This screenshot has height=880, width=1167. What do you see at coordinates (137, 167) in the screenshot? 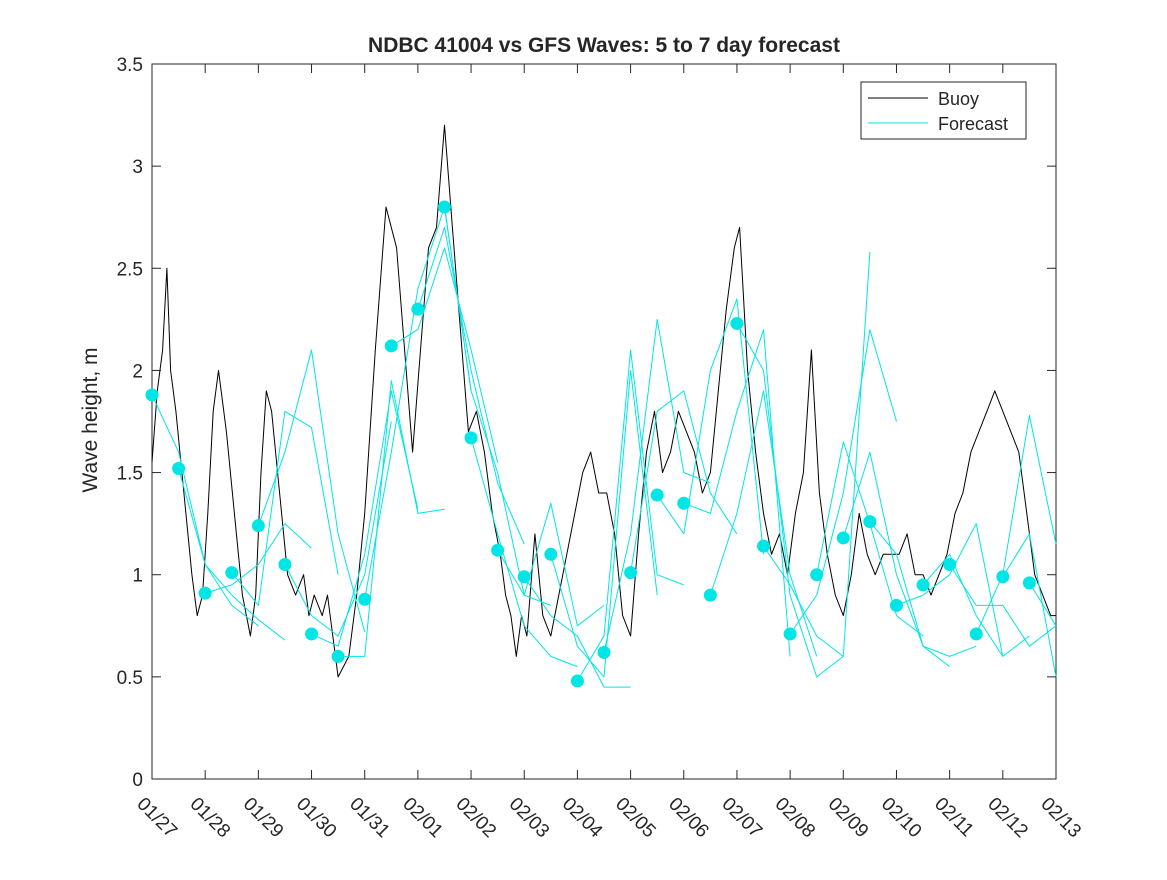
I see `y-tick-label: 3` at bounding box center [137, 167].